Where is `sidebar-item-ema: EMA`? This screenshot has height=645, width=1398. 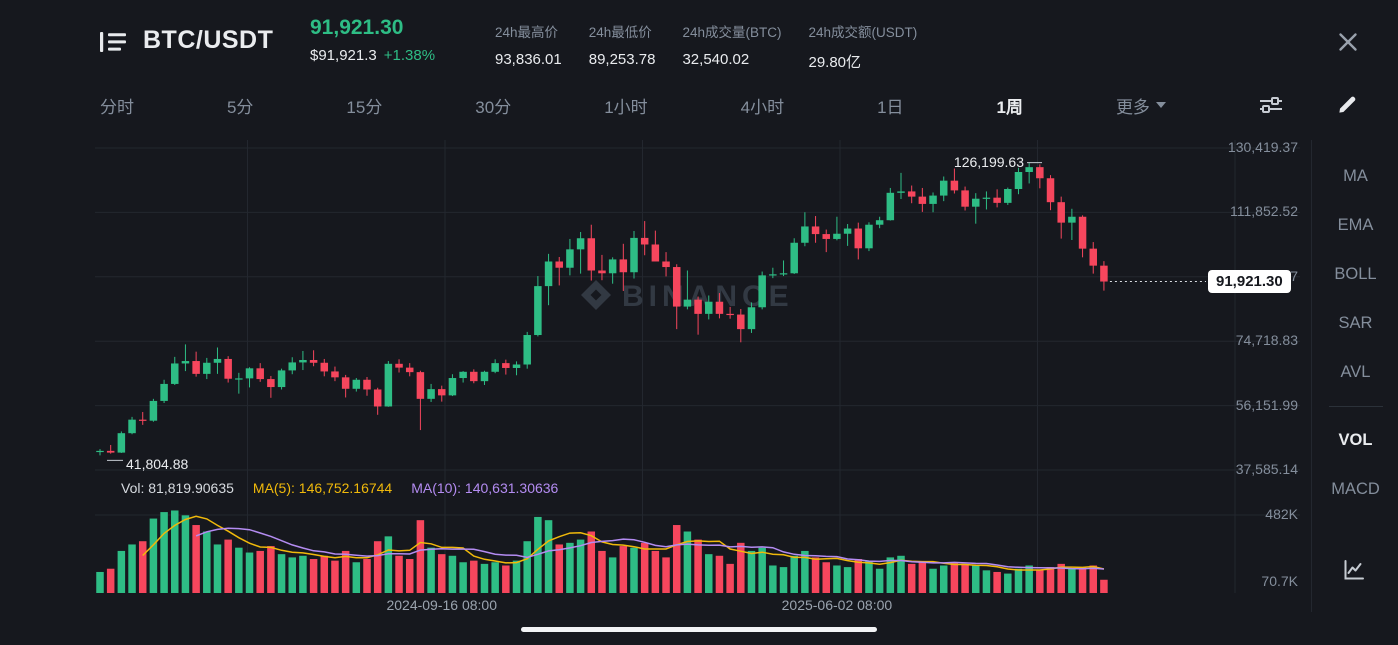 sidebar-item-ema: EMA is located at coordinates (1355, 225).